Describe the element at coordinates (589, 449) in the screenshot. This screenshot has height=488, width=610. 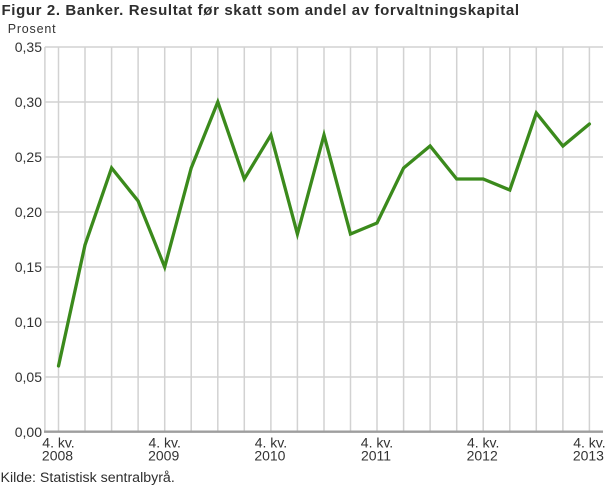
I see `svg-text:4. kv.2013: 4. kv. 2013` at that location.